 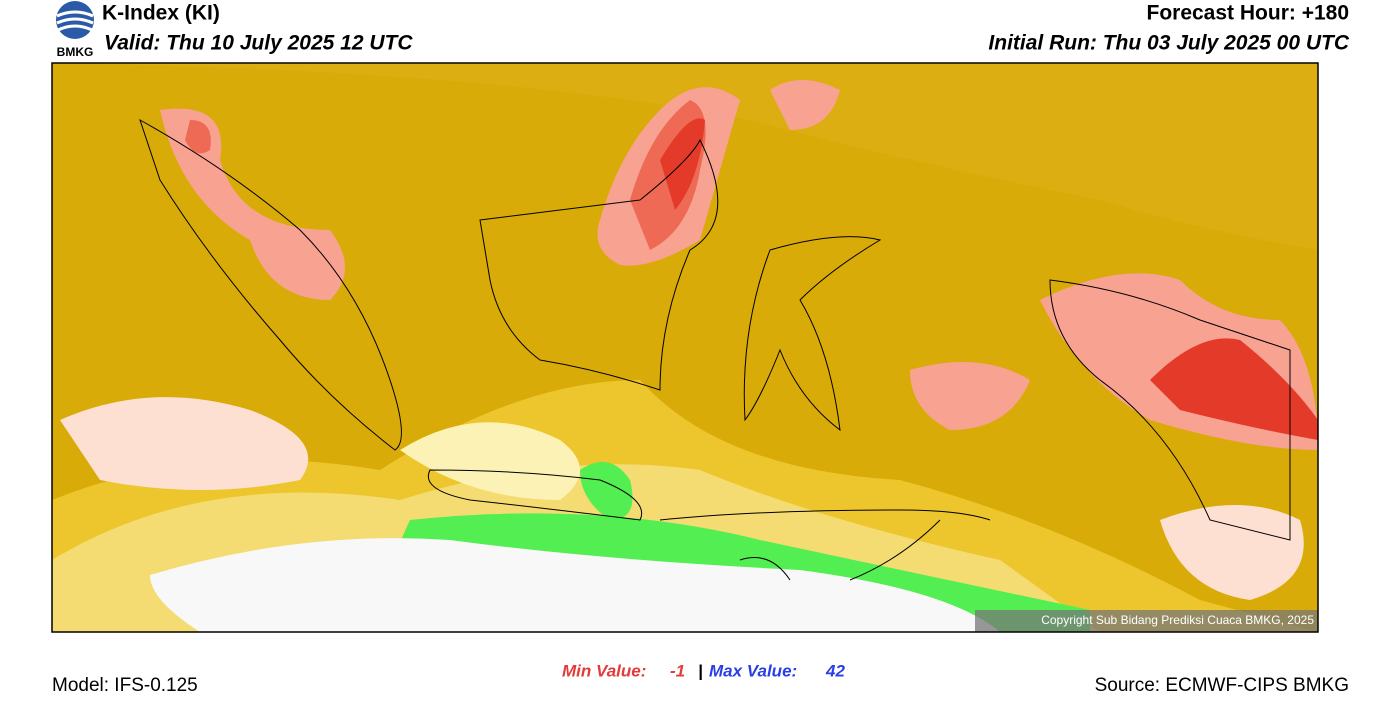 I want to click on valid-time: Valid: Thu 10 July 2025 12 UTC, so click(x=258, y=43).